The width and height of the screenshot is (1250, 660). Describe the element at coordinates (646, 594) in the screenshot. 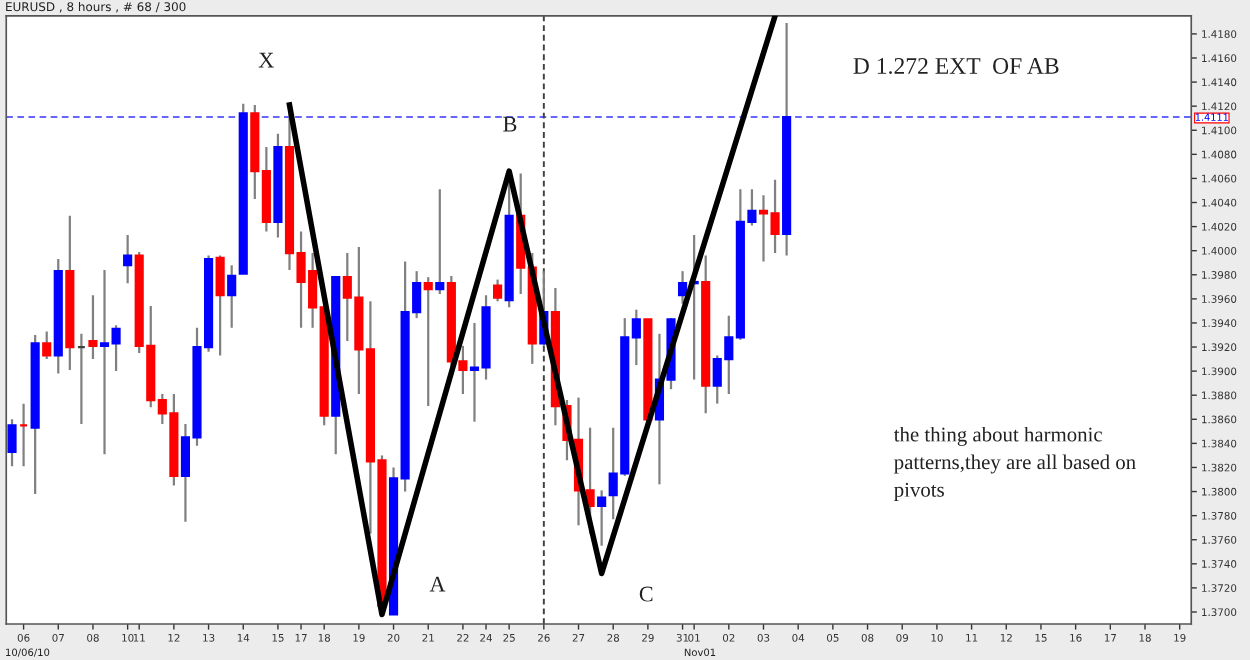

I see `annotation: C` at that location.